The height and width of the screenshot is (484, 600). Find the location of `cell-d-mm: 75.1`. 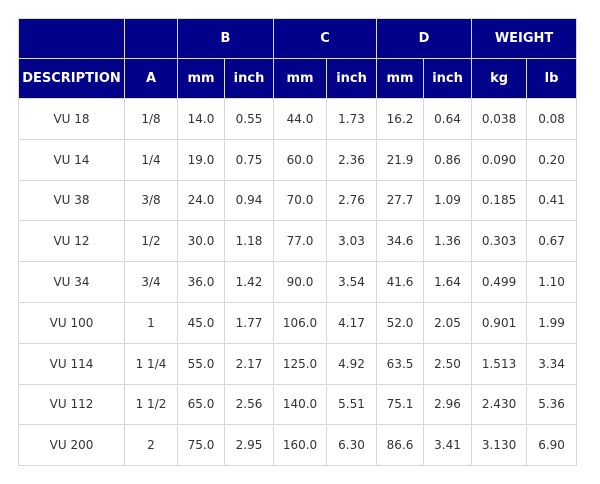

cell-d-mm: 75.1 is located at coordinates (400, 404).